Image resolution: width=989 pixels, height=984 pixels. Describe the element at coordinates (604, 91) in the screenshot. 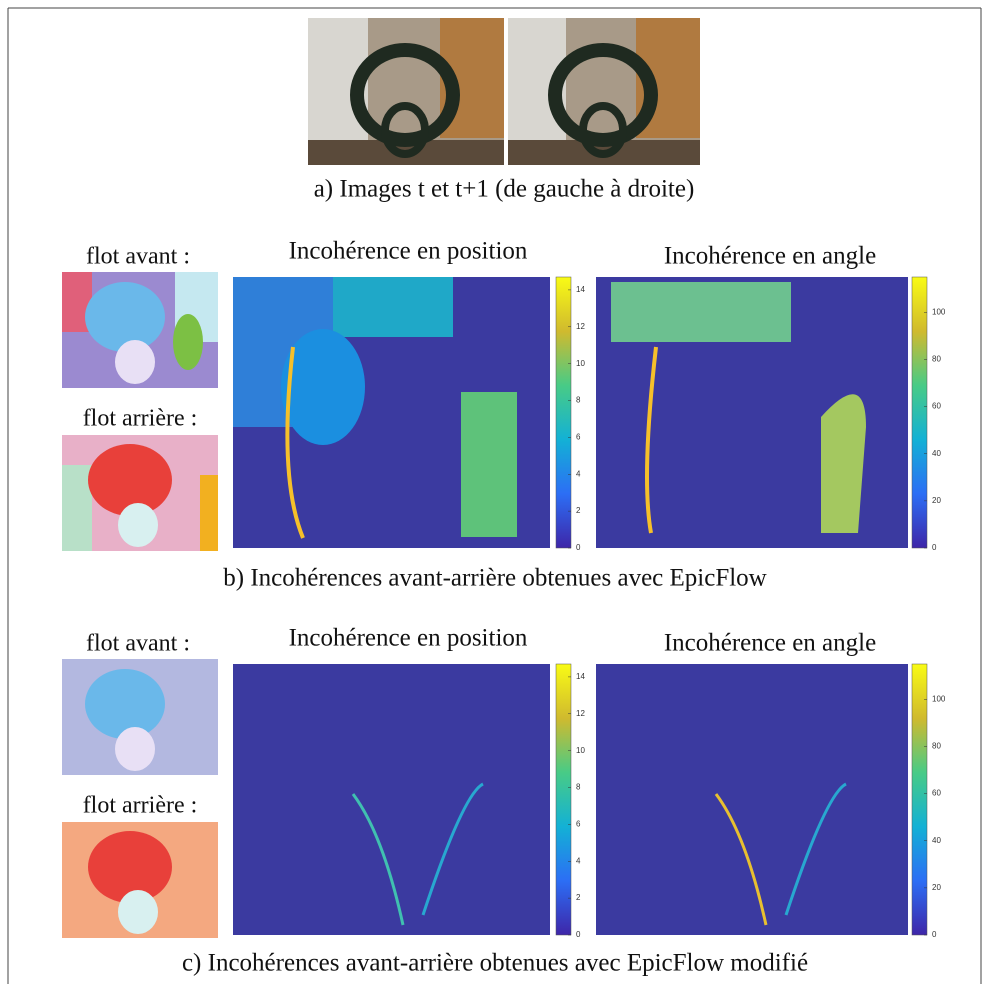

I see `photo-t1` at that location.